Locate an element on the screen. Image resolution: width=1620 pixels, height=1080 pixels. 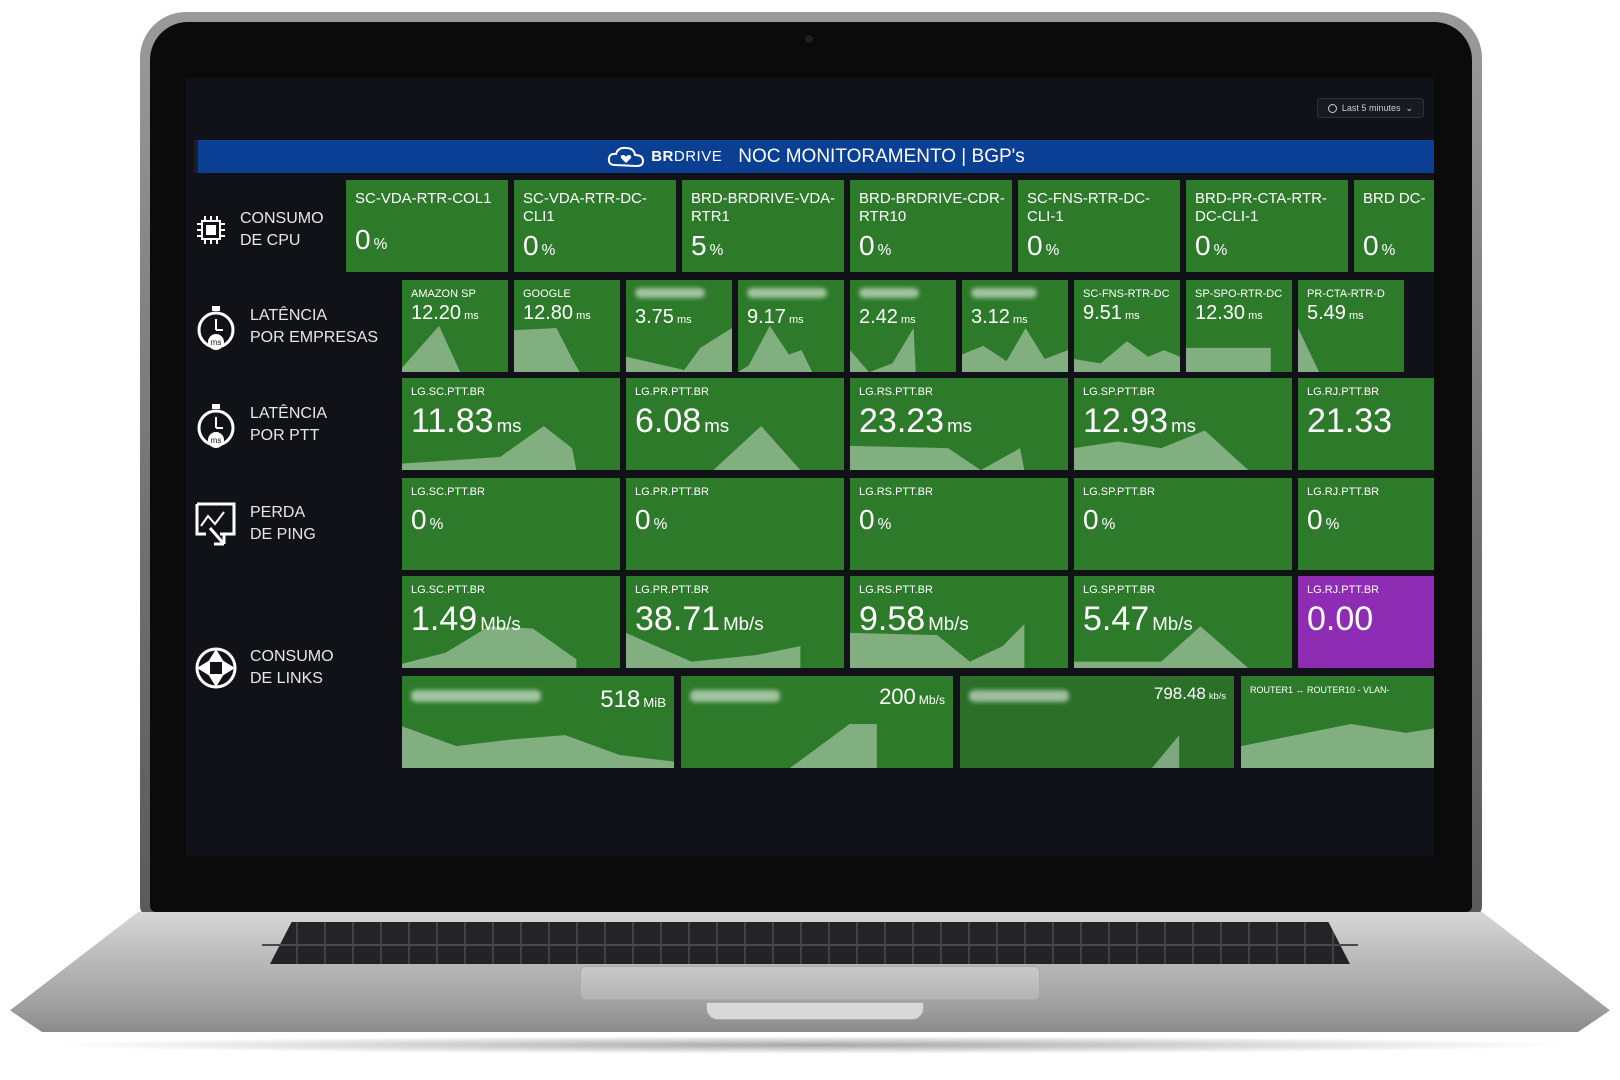
link-usage-panel: LG.SP.PTT.BR 5.47 Mb/s is located at coordinates (1183, 622).